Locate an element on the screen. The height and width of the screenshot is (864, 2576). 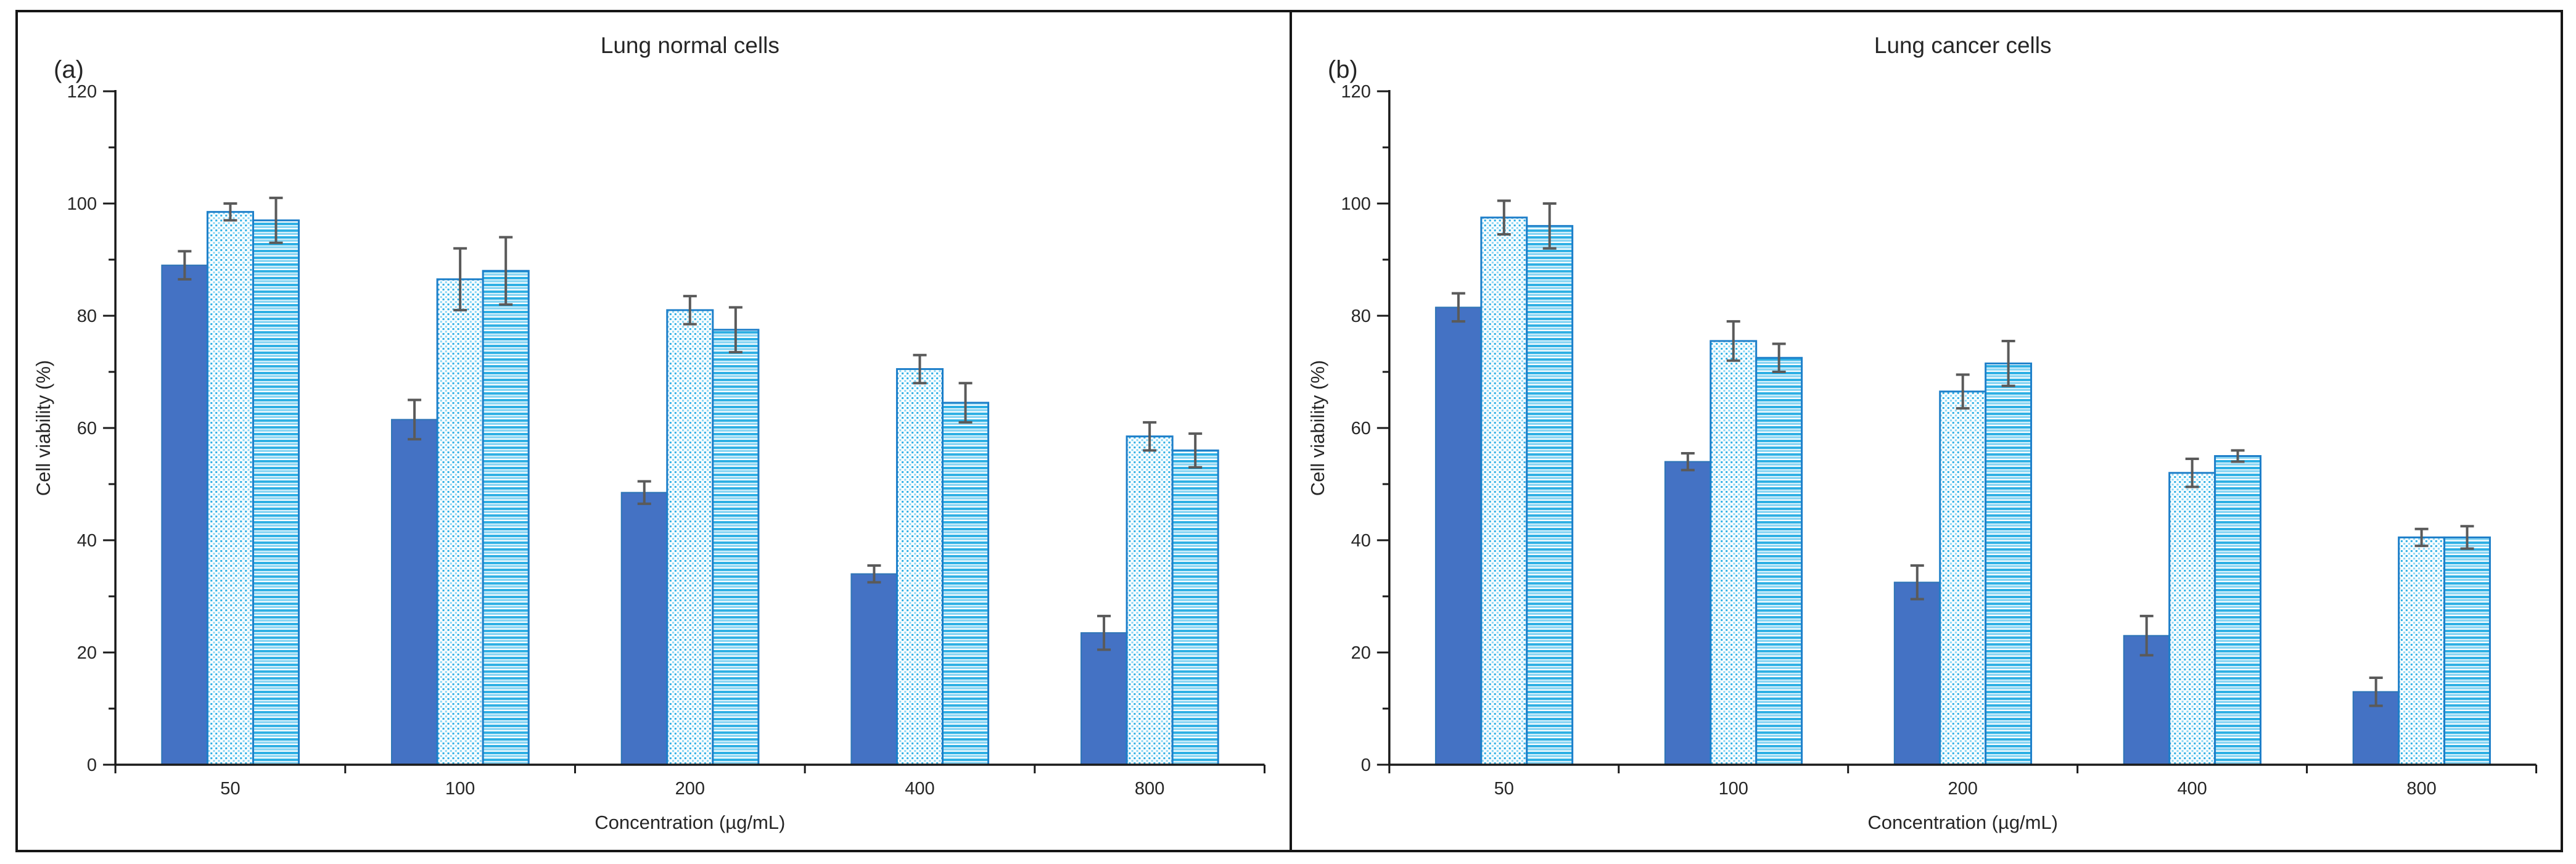
bar-a-800-solid-blue is located at coordinates (1104, 699).